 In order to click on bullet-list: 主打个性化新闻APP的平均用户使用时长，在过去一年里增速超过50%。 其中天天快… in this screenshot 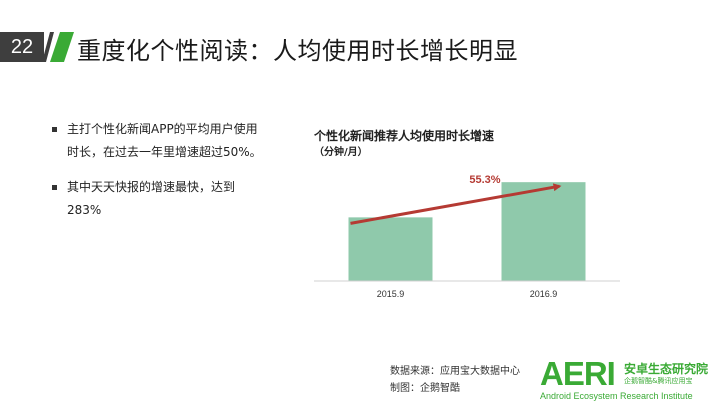, I will do `click(167, 176)`.